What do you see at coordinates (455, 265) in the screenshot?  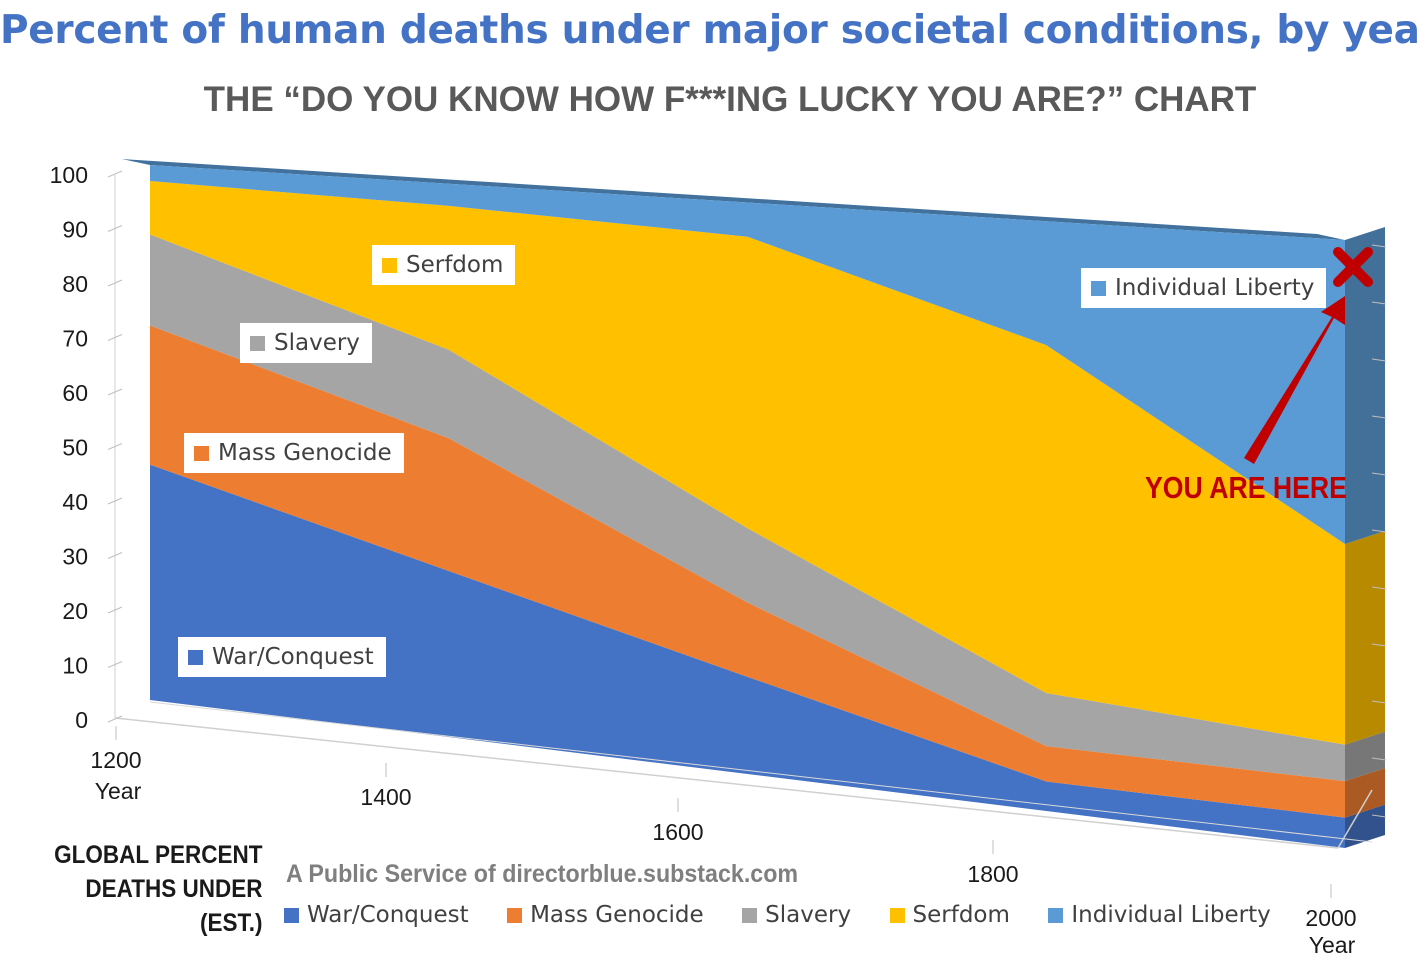 I see `label-serfdom-text: Serfdom` at bounding box center [455, 265].